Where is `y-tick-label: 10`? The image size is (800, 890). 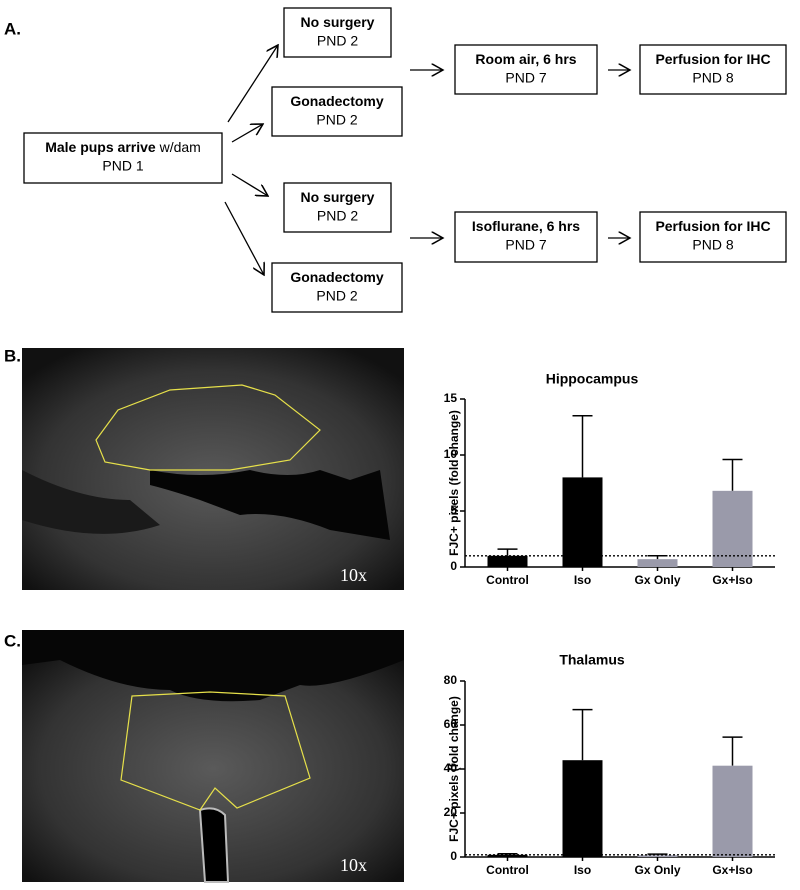
y-tick-label: 10 is located at coordinates (451, 454).